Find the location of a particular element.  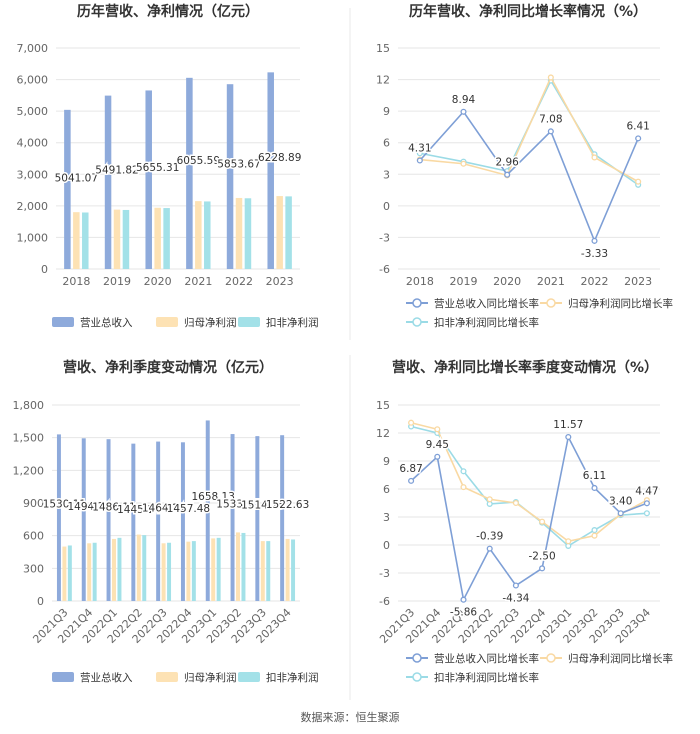

line-data-label: 11.57 is located at coordinates (568, 425).